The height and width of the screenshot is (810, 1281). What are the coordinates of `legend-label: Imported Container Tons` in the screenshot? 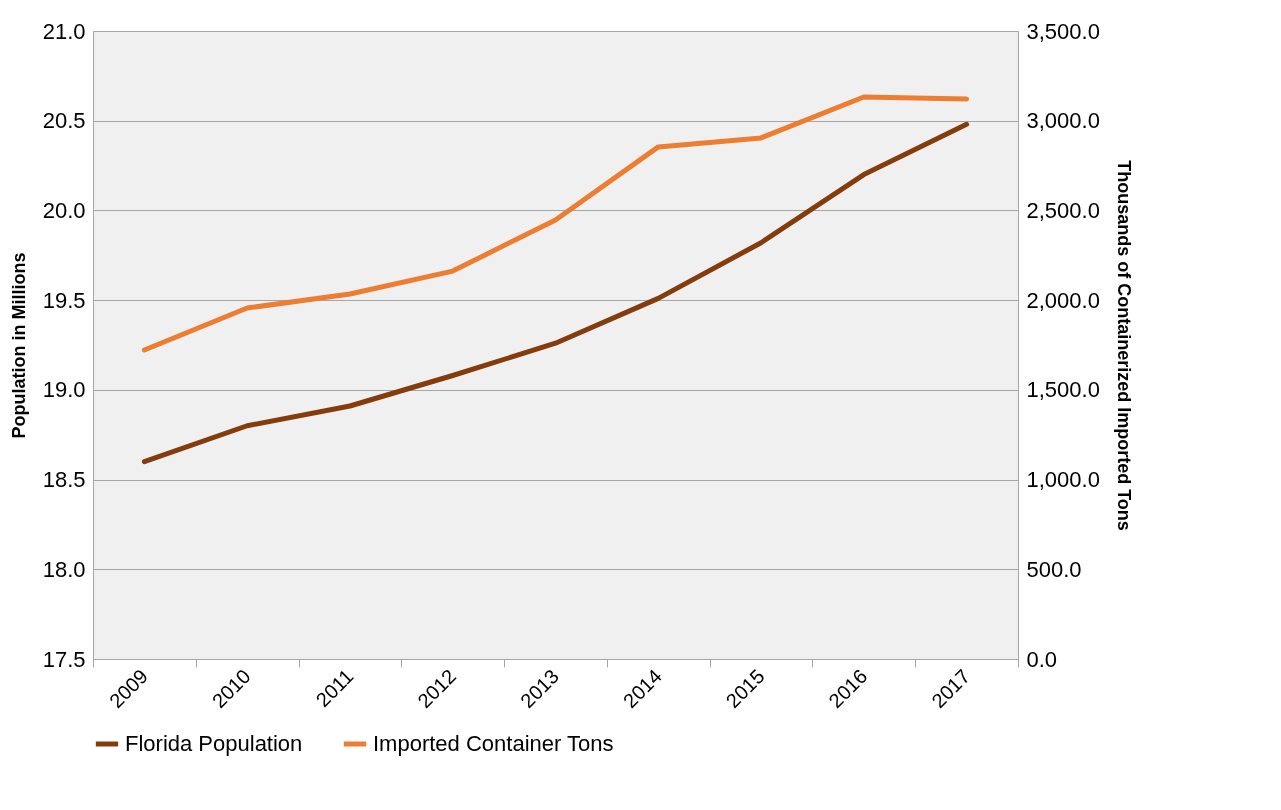 It's located at (493, 743).